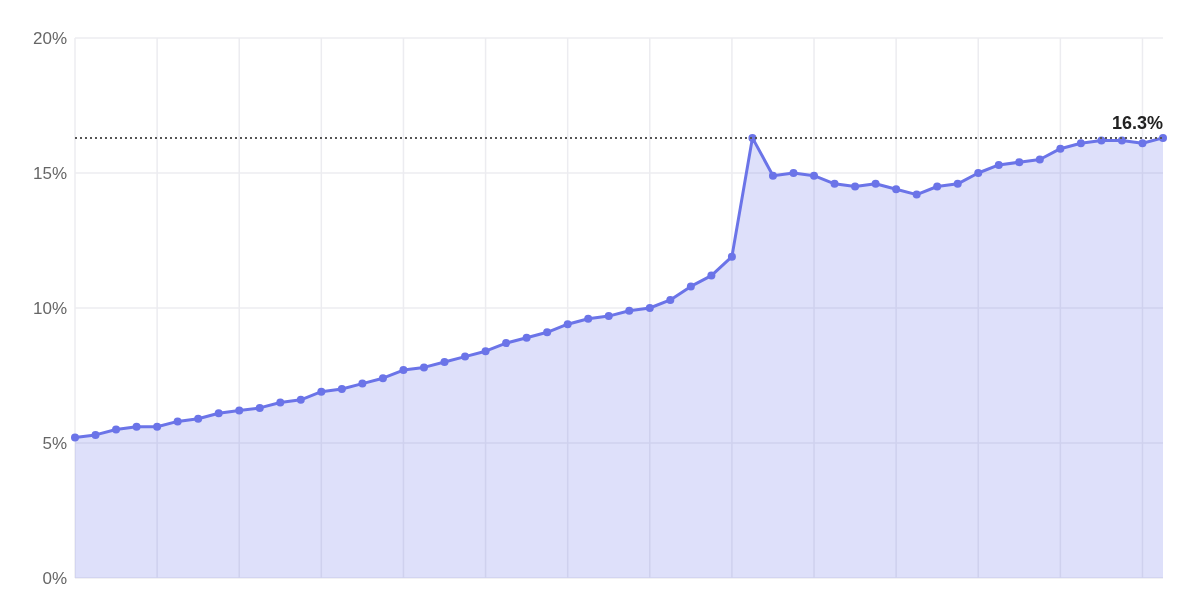 Image resolution: width=1200 pixels, height=600 pixels. Describe the element at coordinates (49, 173) in the screenshot. I see `y-tick-label: 15%` at that location.